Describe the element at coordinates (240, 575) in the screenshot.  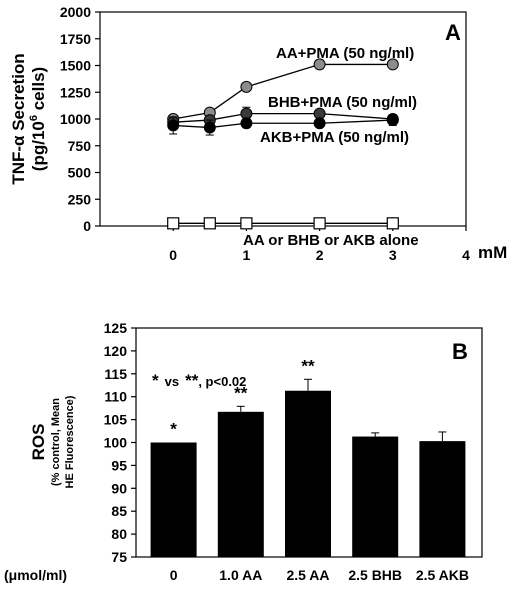
I see `panel-b-x-tick-label: 1.0 AA` at that location.